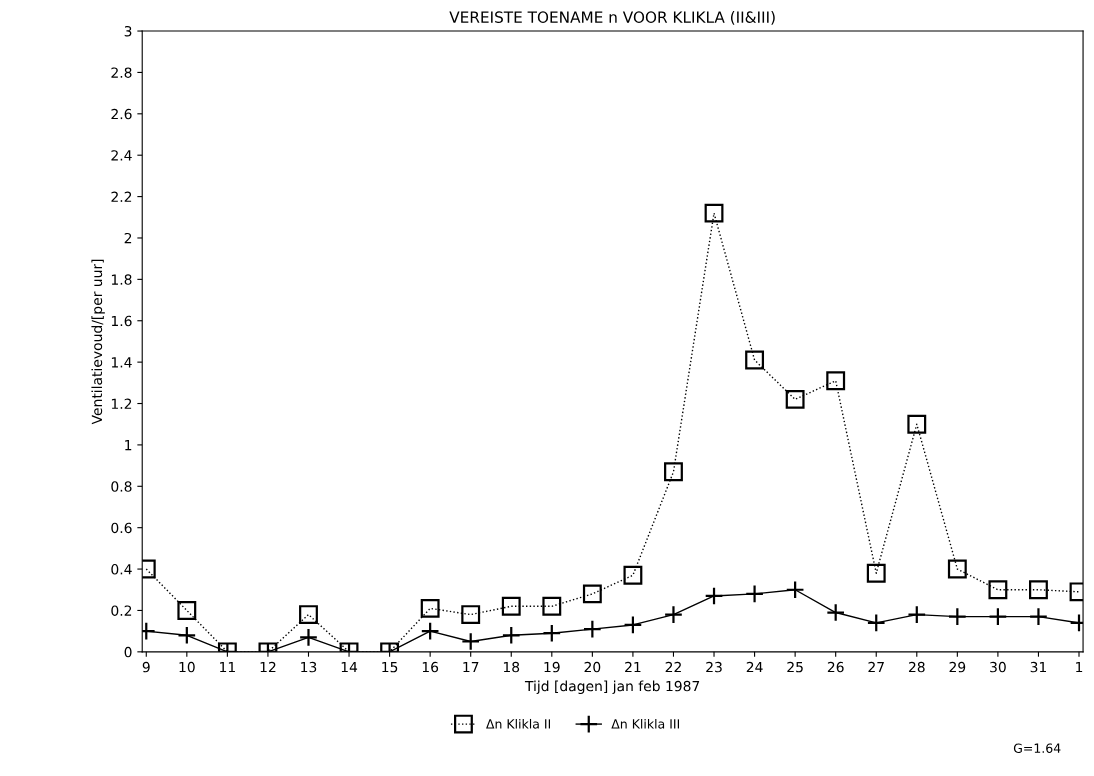 This screenshot has width=1094, height=776. I want to click on legend-label: Δn Klikla III, so click(645, 723).